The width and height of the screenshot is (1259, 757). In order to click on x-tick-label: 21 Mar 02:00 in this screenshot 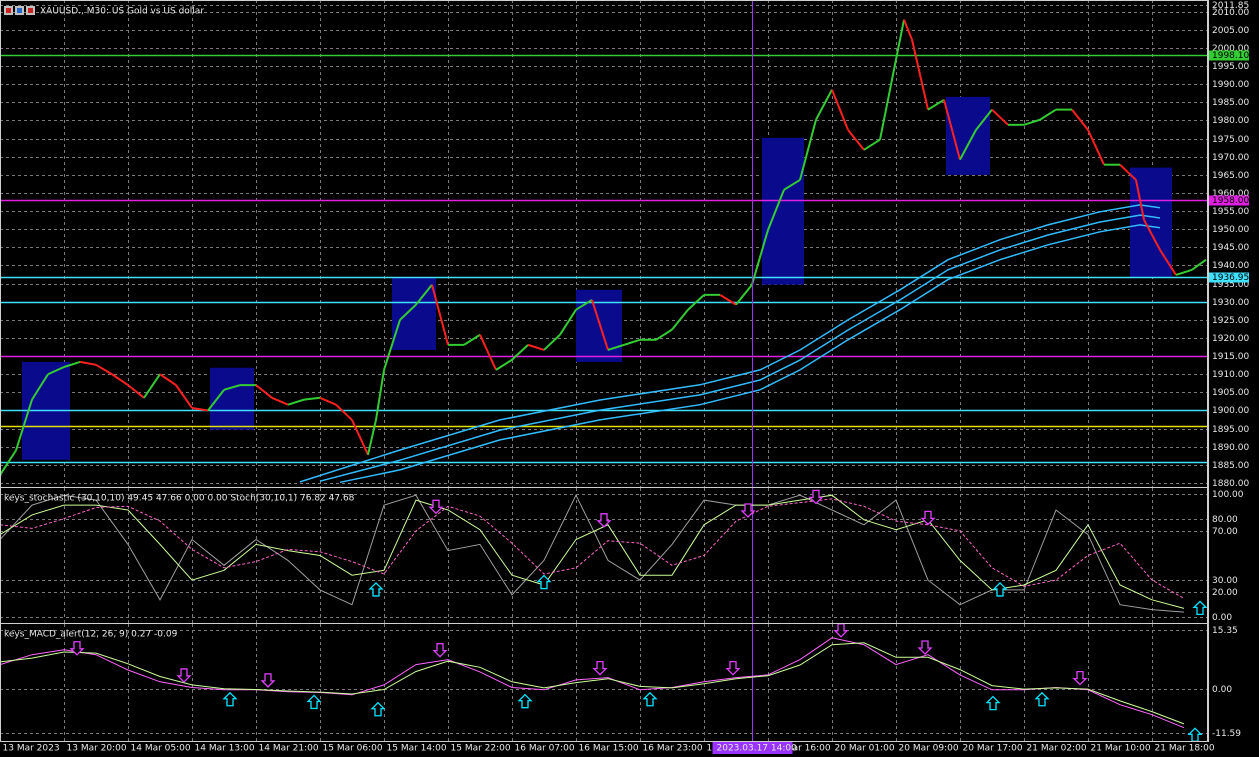, I will do `click(1057, 749)`.